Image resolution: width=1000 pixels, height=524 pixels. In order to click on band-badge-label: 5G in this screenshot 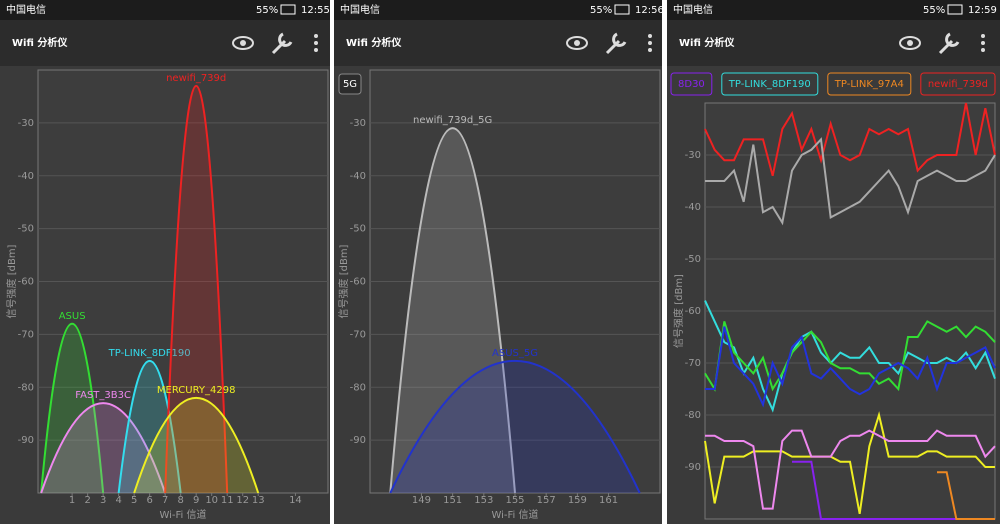, I will do `click(350, 84)`.